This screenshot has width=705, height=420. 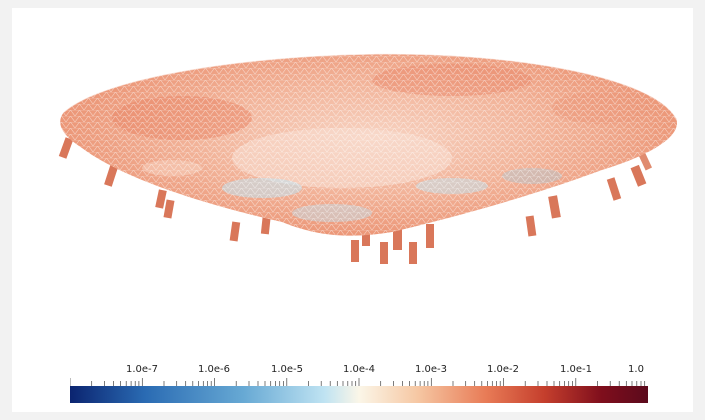 I want to click on colorbar-tick-label: 1.0e-2, so click(x=503, y=369).